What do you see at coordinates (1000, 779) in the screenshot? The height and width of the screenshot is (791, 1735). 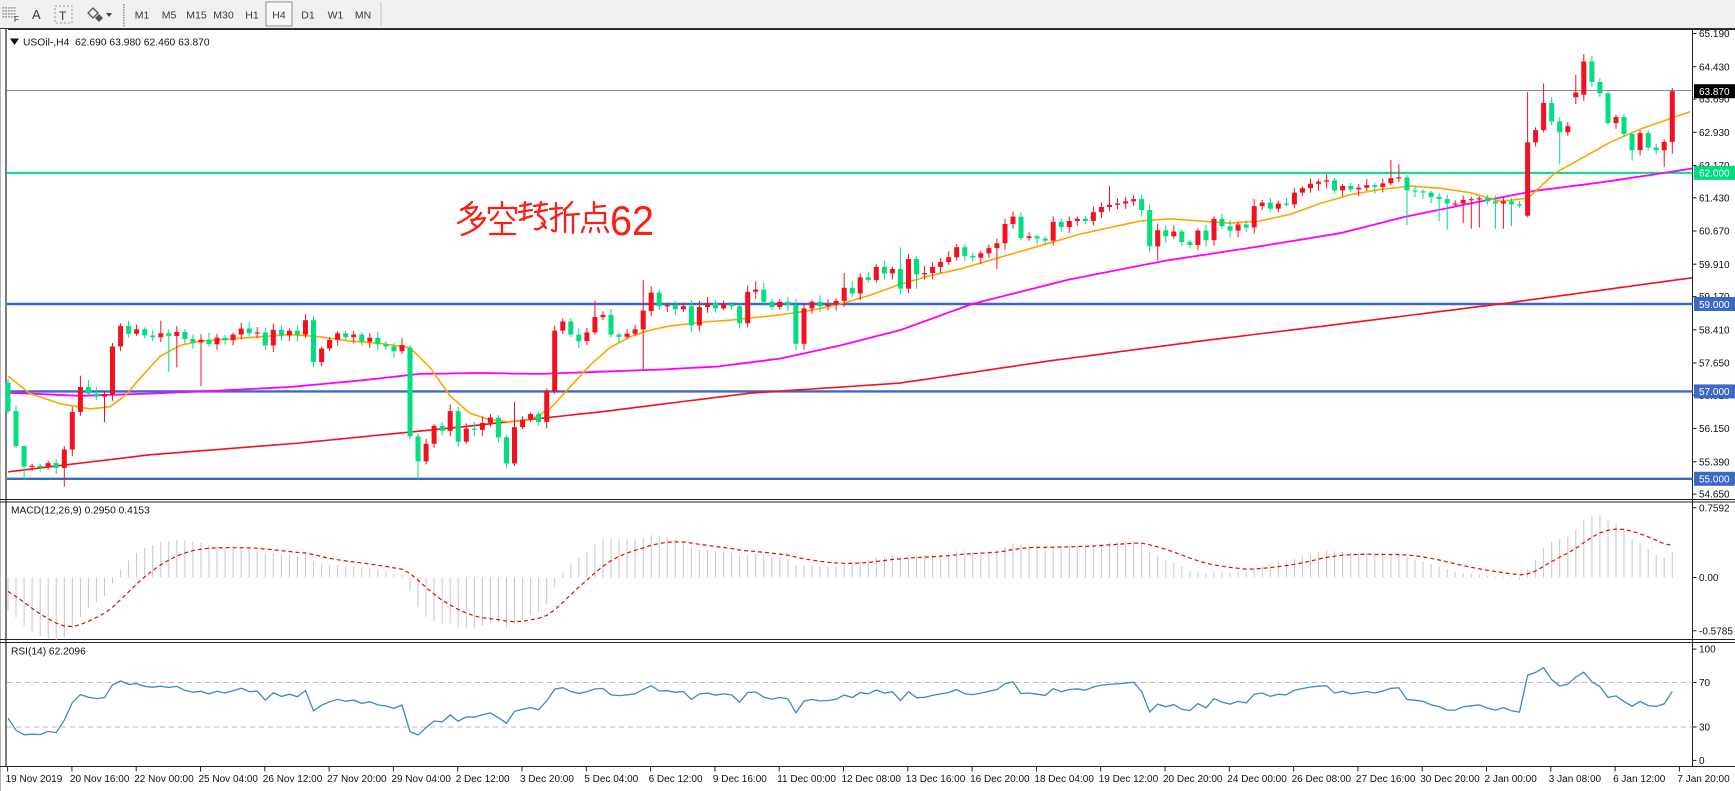 I see `svg-text: 16 Dec 20:00` at bounding box center [1000, 779].